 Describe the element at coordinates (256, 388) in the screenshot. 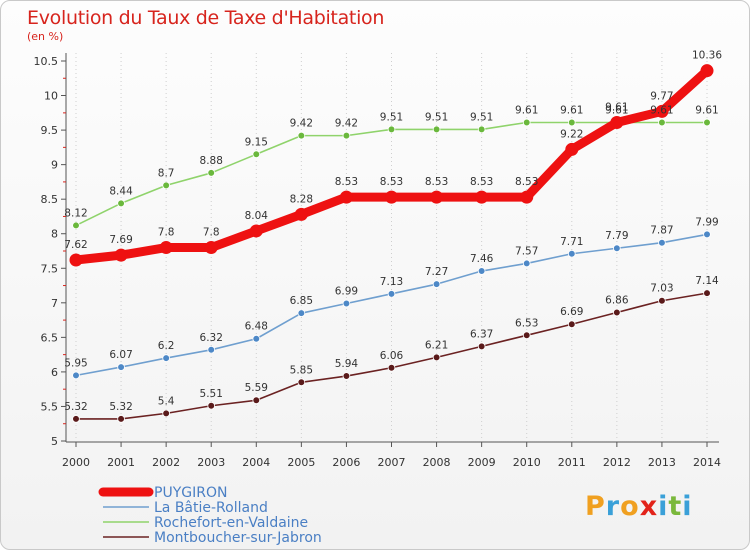

I see `data-label: 5.59` at that location.